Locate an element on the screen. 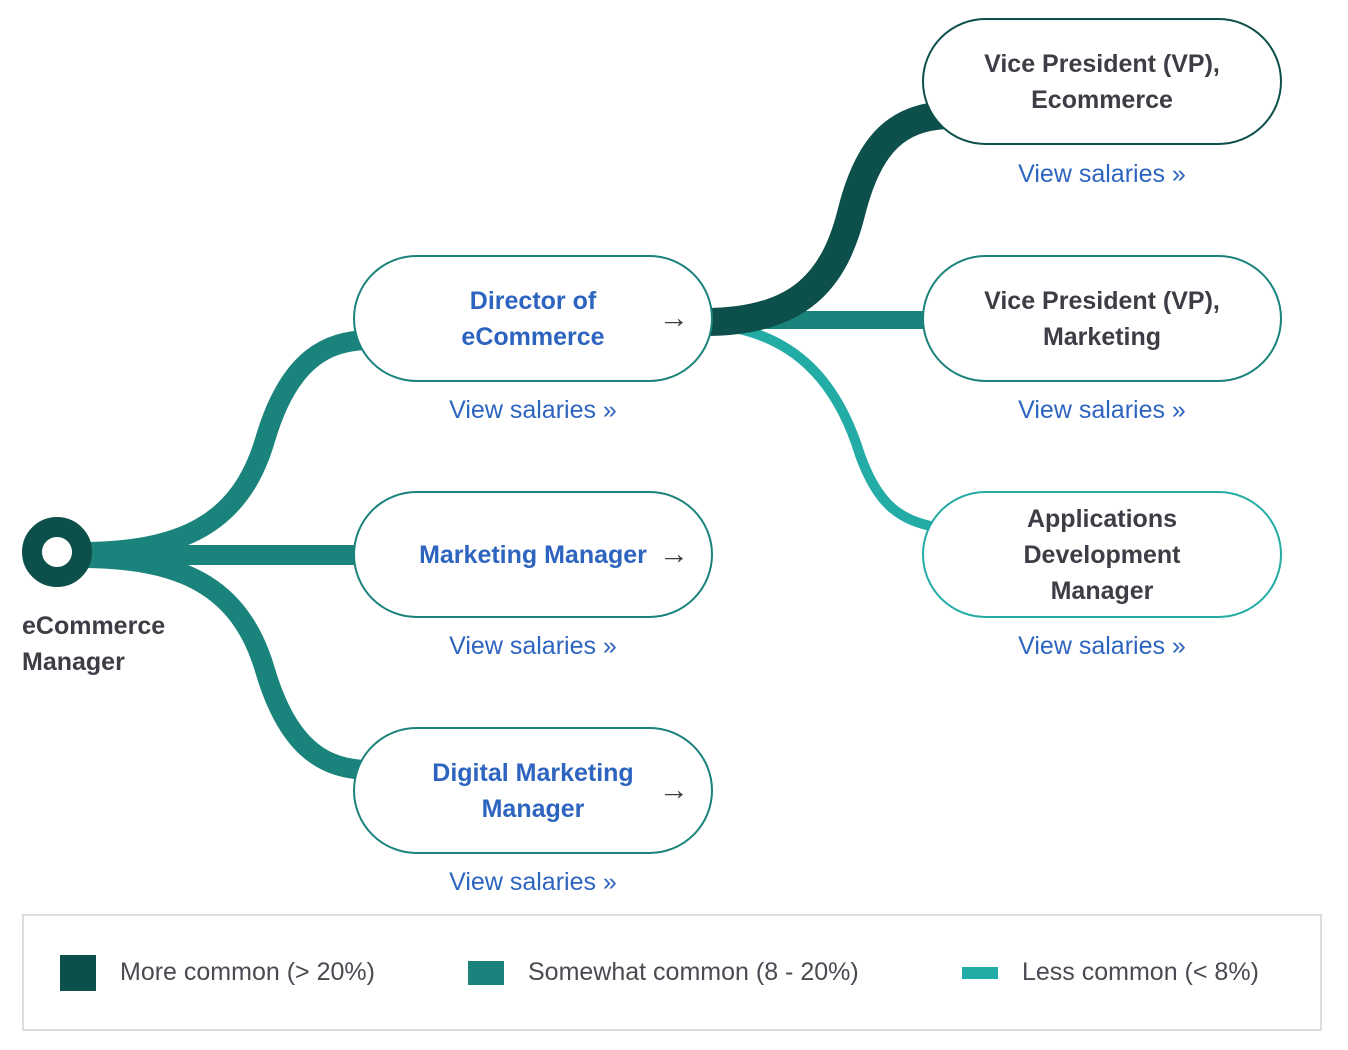  root-job-title: eCommerce Manager is located at coordinates (94, 644).